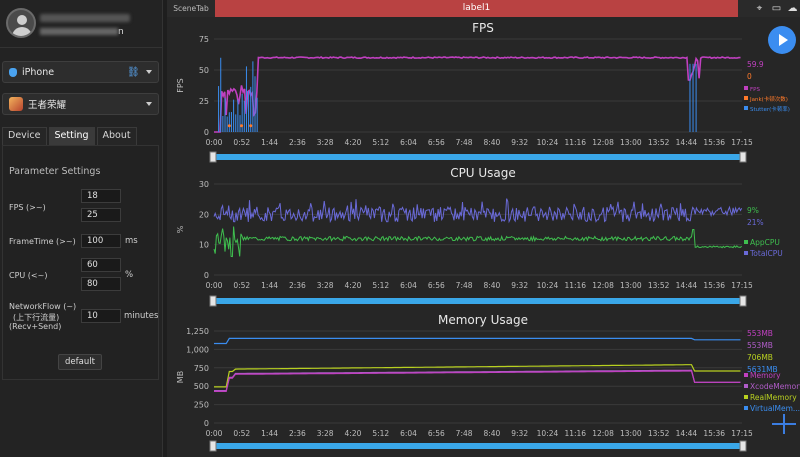 The width and height of the screenshot is (800, 457). I want to click on x-tick-label: 4:20, so click(353, 433).